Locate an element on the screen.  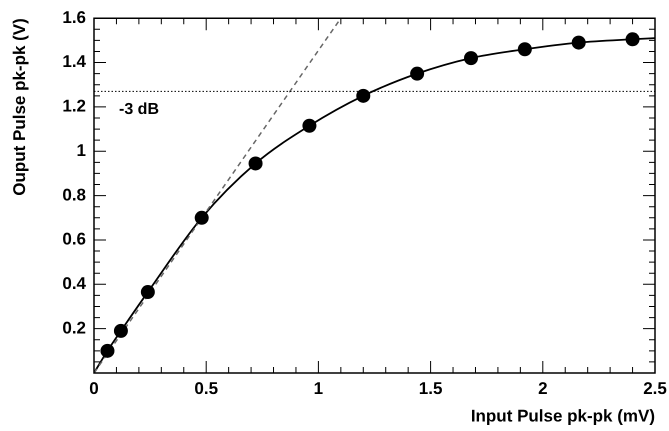
y-tick-label: 0.2 is located at coordinates (74, 328).